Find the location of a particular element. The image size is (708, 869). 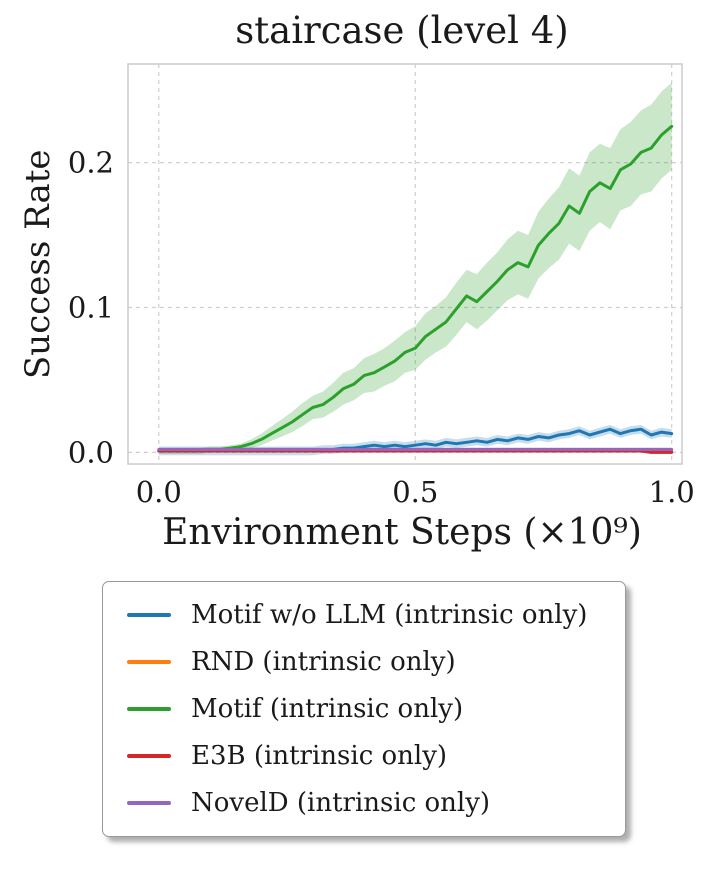

legend-label: NovelD (intrinsic only) is located at coordinates (341, 802).